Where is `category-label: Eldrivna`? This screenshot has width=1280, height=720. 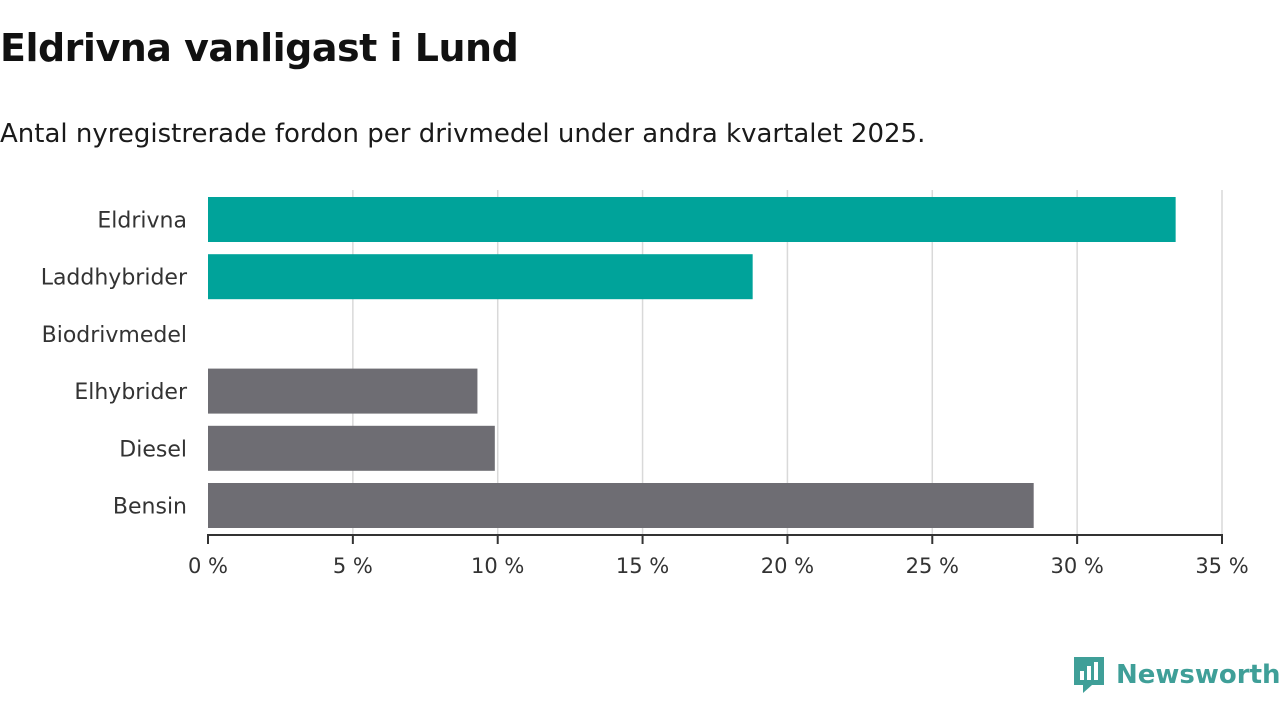 category-label: Eldrivna is located at coordinates (142, 221).